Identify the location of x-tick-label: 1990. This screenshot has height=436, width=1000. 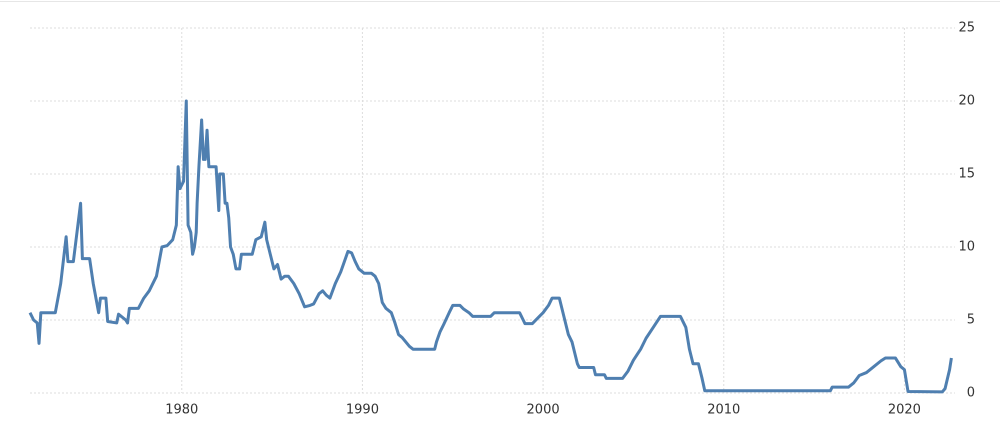
(362, 410).